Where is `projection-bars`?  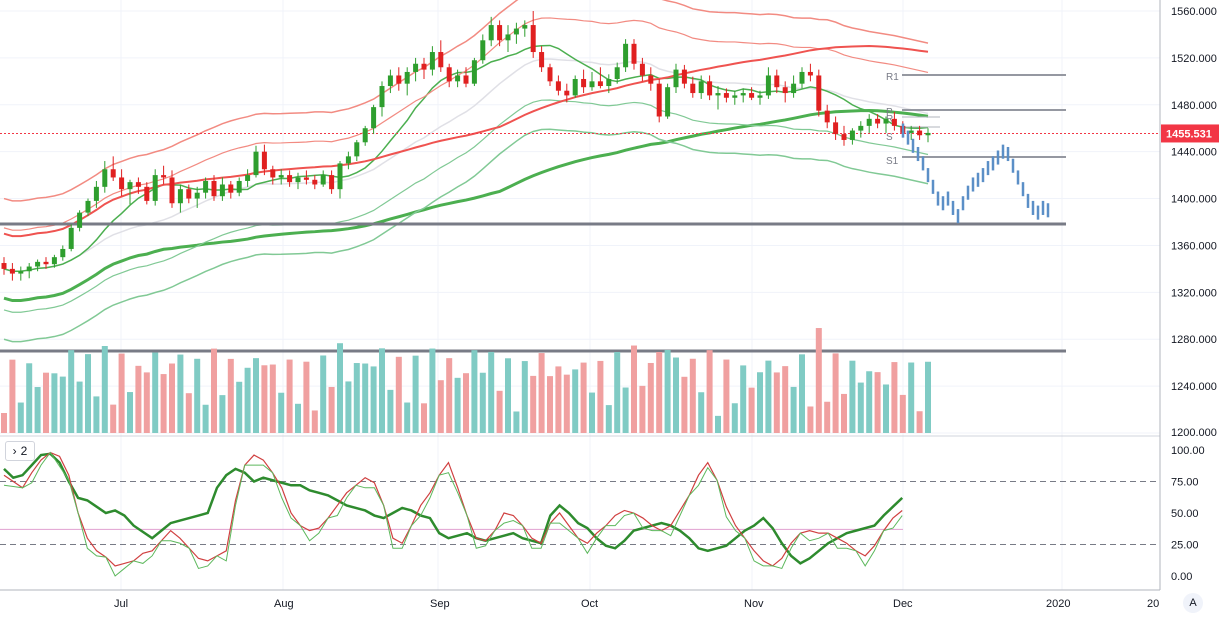
projection-bars is located at coordinates (975, 173).